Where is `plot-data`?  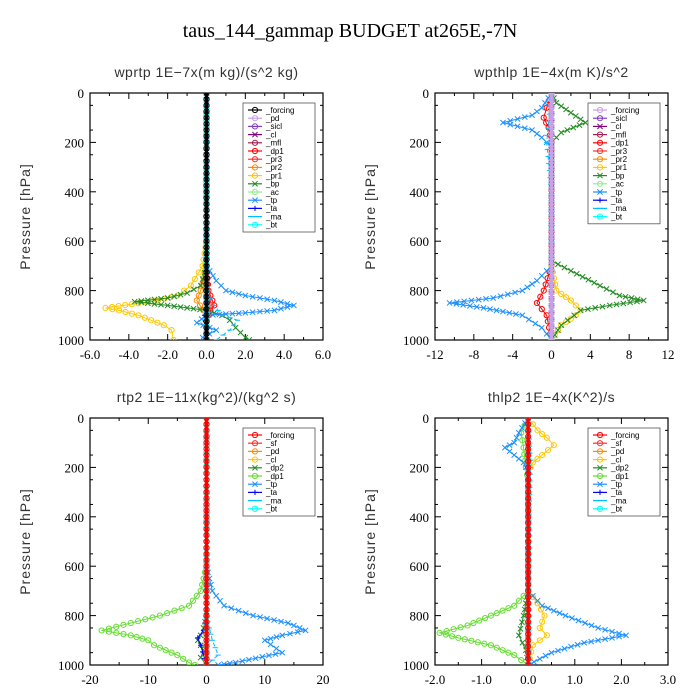 plot-data is located at coordinates (199, 216).